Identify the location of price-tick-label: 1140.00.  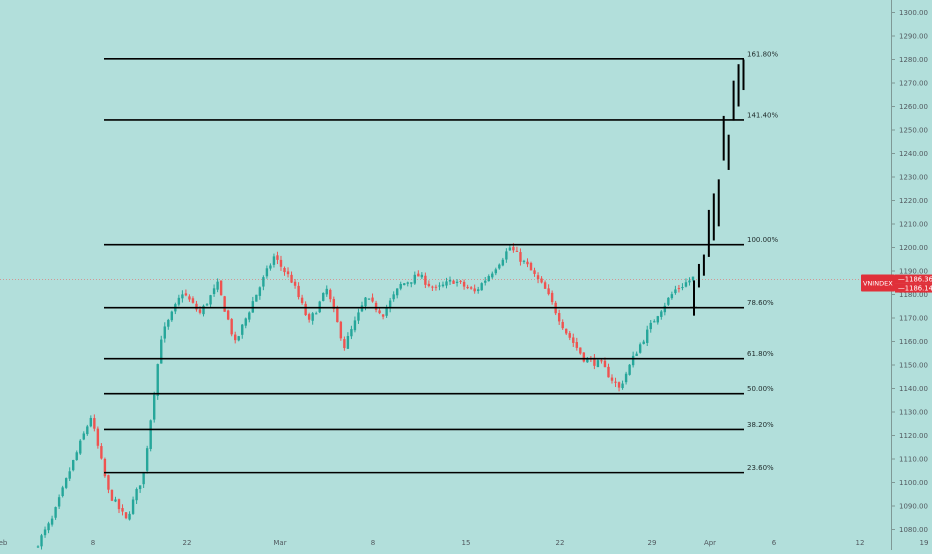
(913, 389).